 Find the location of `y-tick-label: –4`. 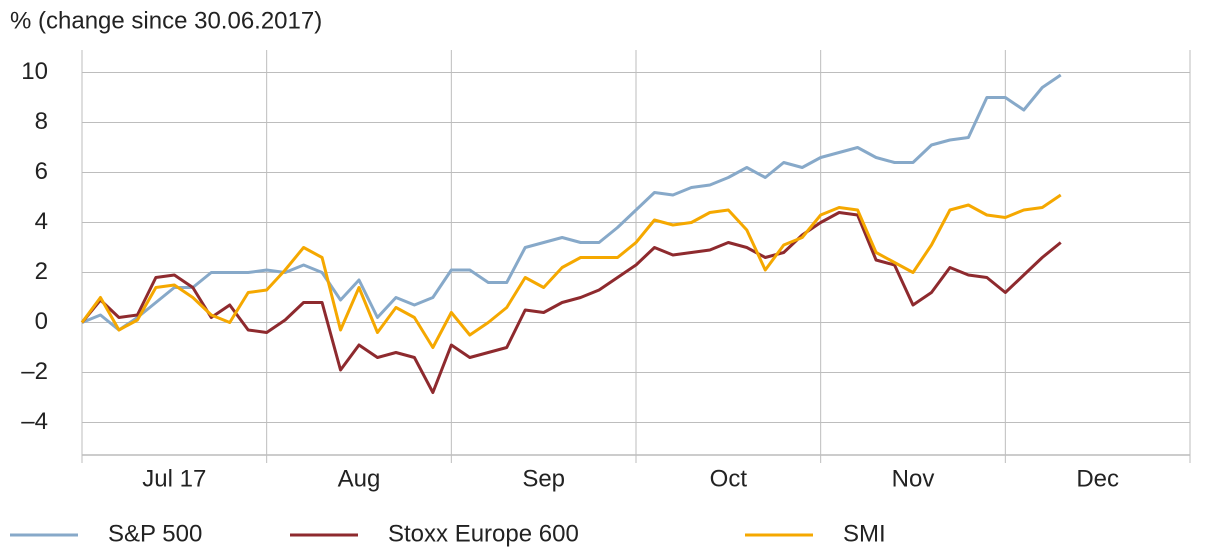

y-tick-label: –4 is located at coordinates (34, 421).